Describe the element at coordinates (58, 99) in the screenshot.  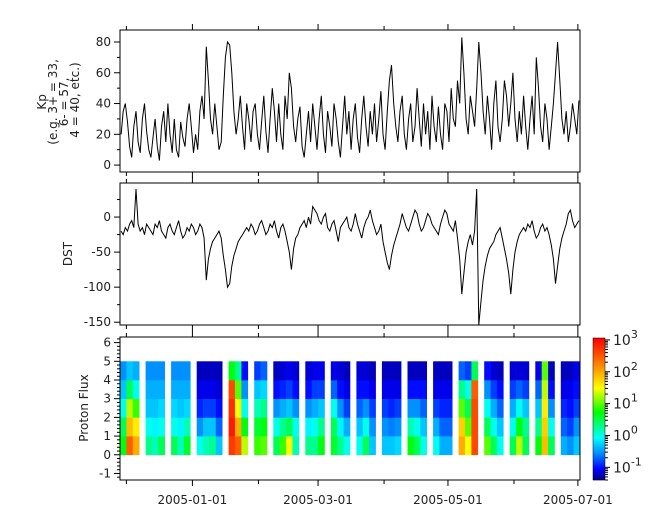
I see `kp-axis-label: Kp (e.g. 3+ = 33, 6- = 57, 4 = 40, etc.)` at that location.